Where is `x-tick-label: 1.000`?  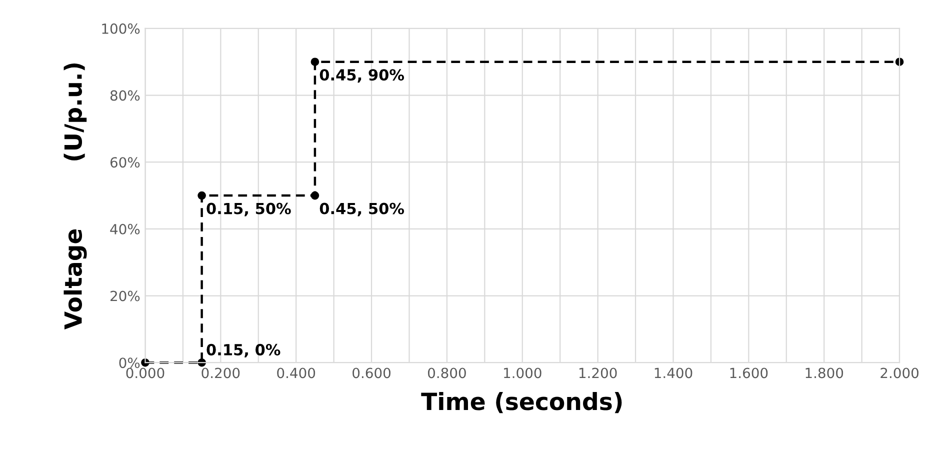
x-tick-label: 1.000 is located at coordinates (523, 373).